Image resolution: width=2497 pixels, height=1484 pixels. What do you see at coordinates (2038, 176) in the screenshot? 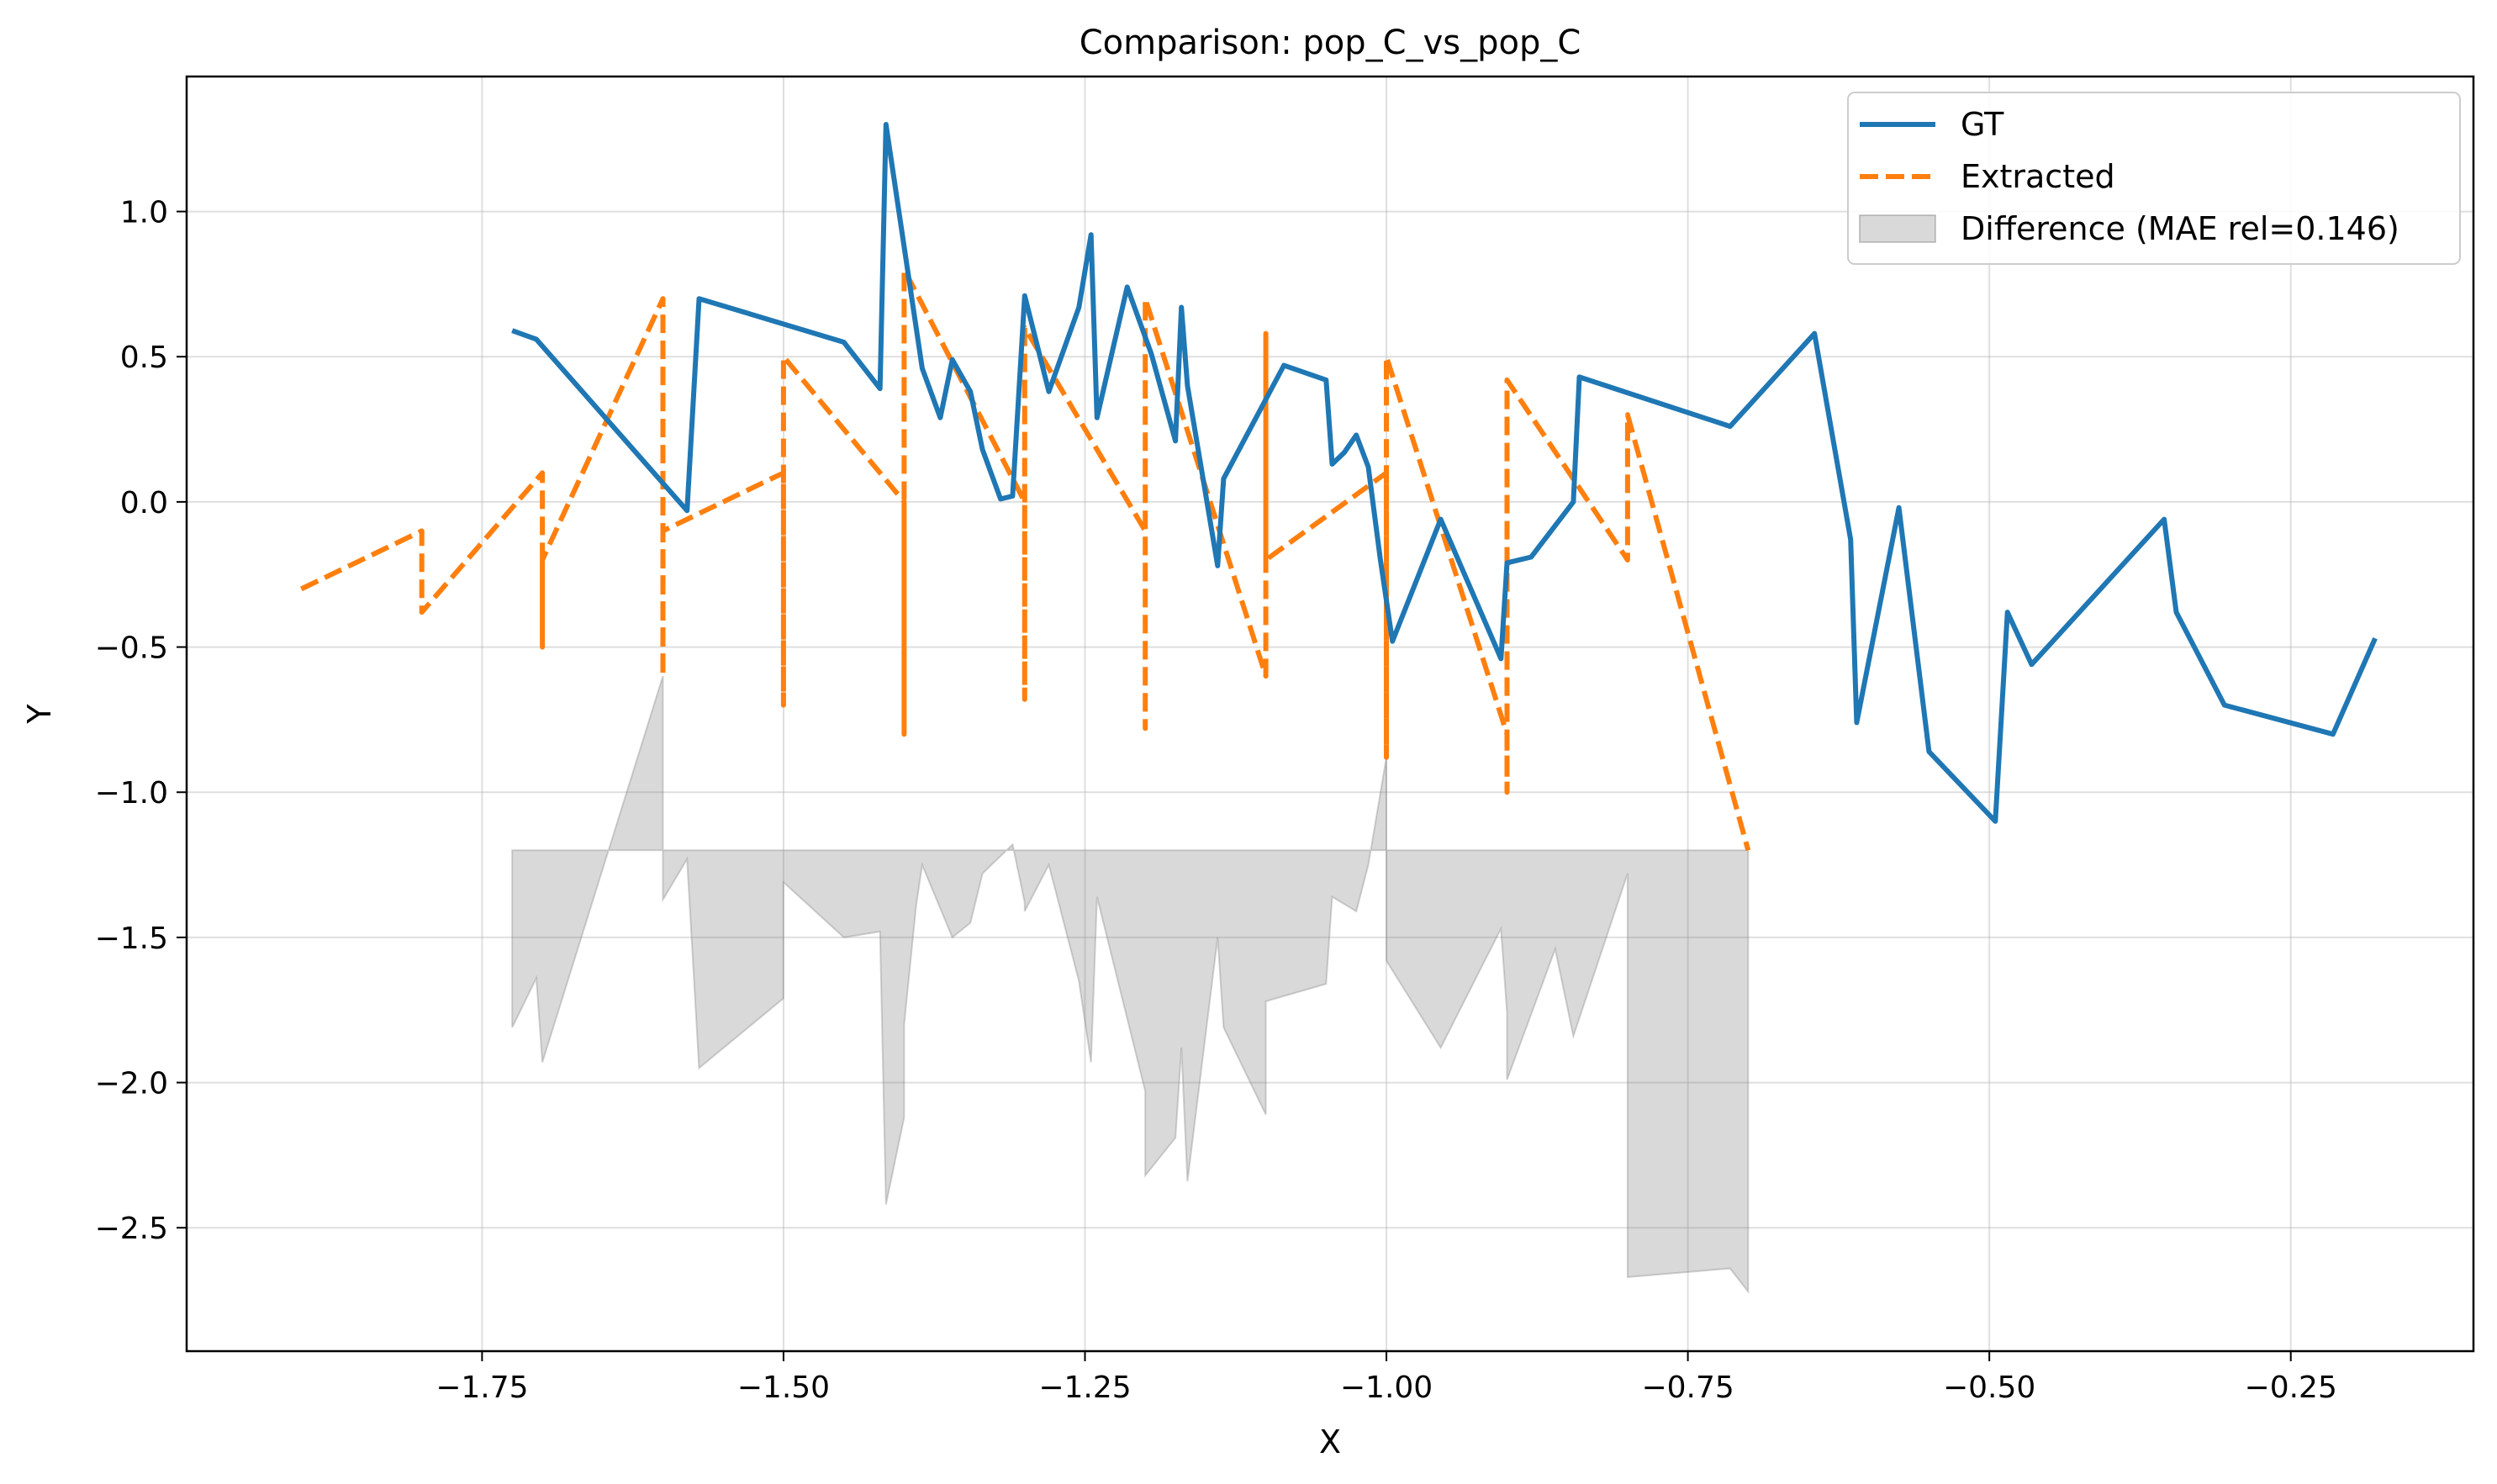
I see `legend-extracted-label: Extracted` at bounding box center [2038, 176].